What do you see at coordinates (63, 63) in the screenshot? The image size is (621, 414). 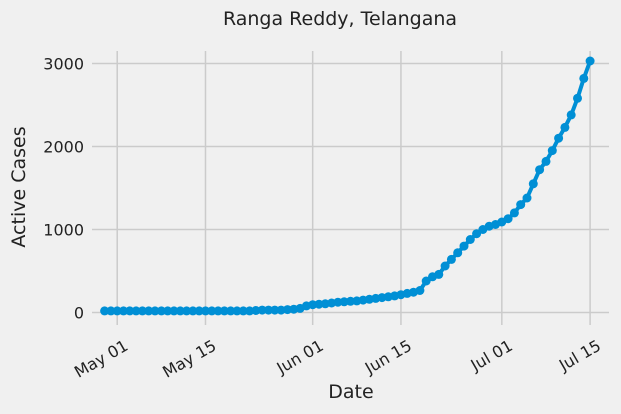 I see `y-tick-label: 3000` at bounding box center [63, 63].